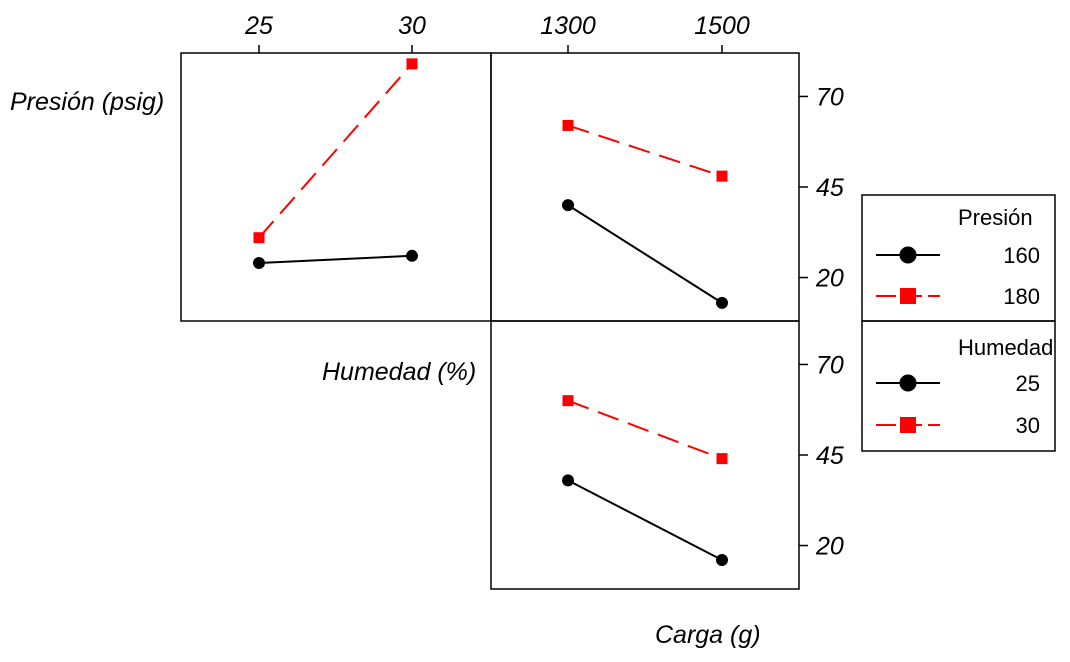 This screenshot has width=1070, height=662. Describe the element at coordinates (829, 279) in the screenshot. I see `y-tick-label-row1-20: 20` at that location.